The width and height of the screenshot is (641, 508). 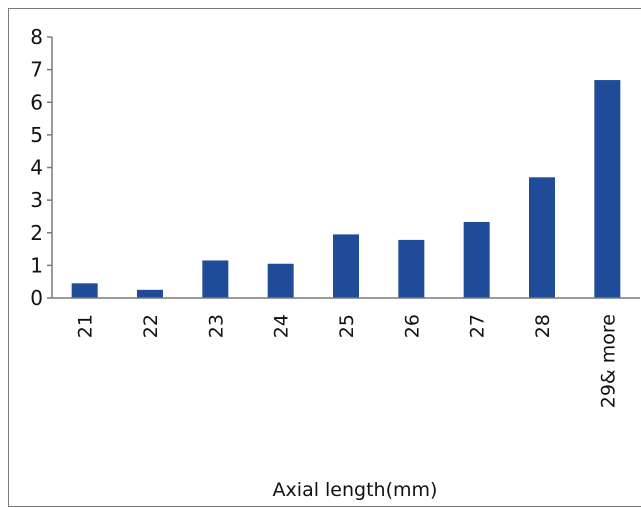 I want to click on x-tick-label: 26, so click(x=412, y=326).